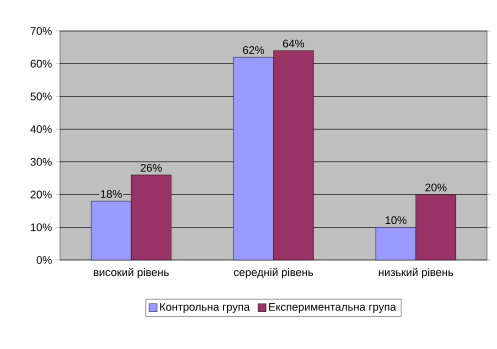  I want to click on y-tick-label: 40%, so click(41, 129).